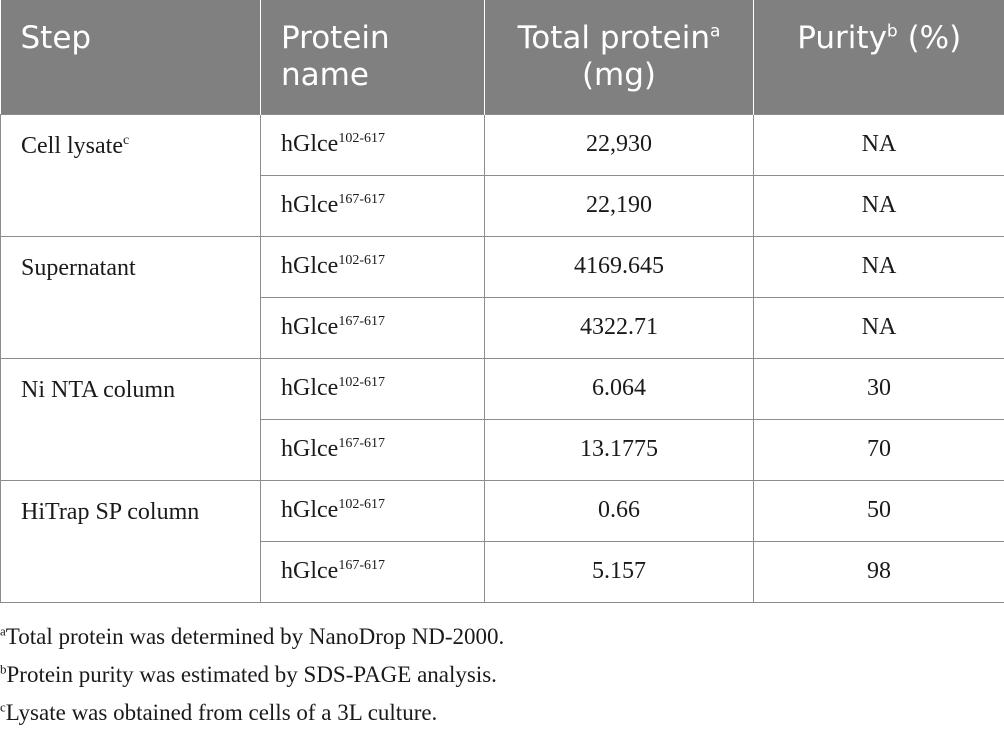 This screenshot has width=1004, height=733. Describe the element at coordinates (619, 449) in the screenshot. I see `total-protein-cell: 13.1775` at that location.